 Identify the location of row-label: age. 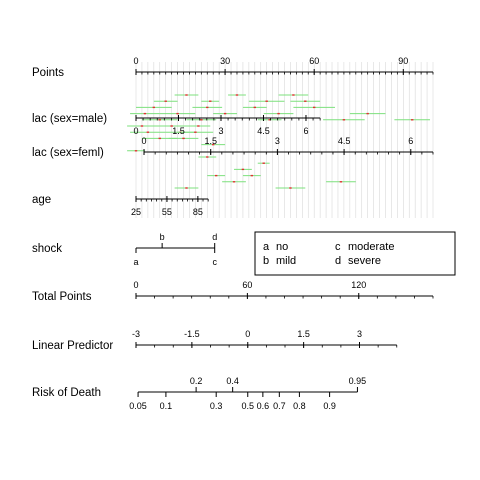
(41, 200).